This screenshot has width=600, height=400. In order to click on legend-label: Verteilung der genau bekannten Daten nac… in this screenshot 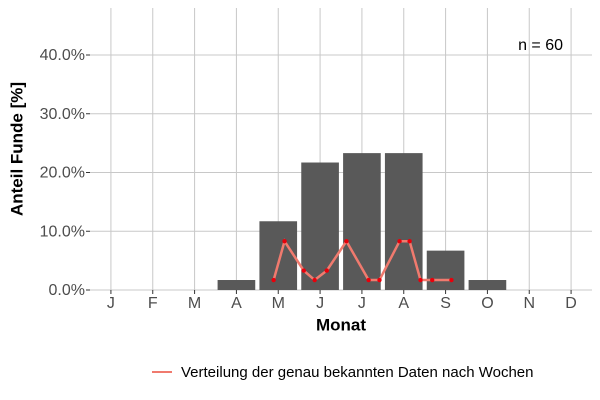, I will do `click(357, 372)`.